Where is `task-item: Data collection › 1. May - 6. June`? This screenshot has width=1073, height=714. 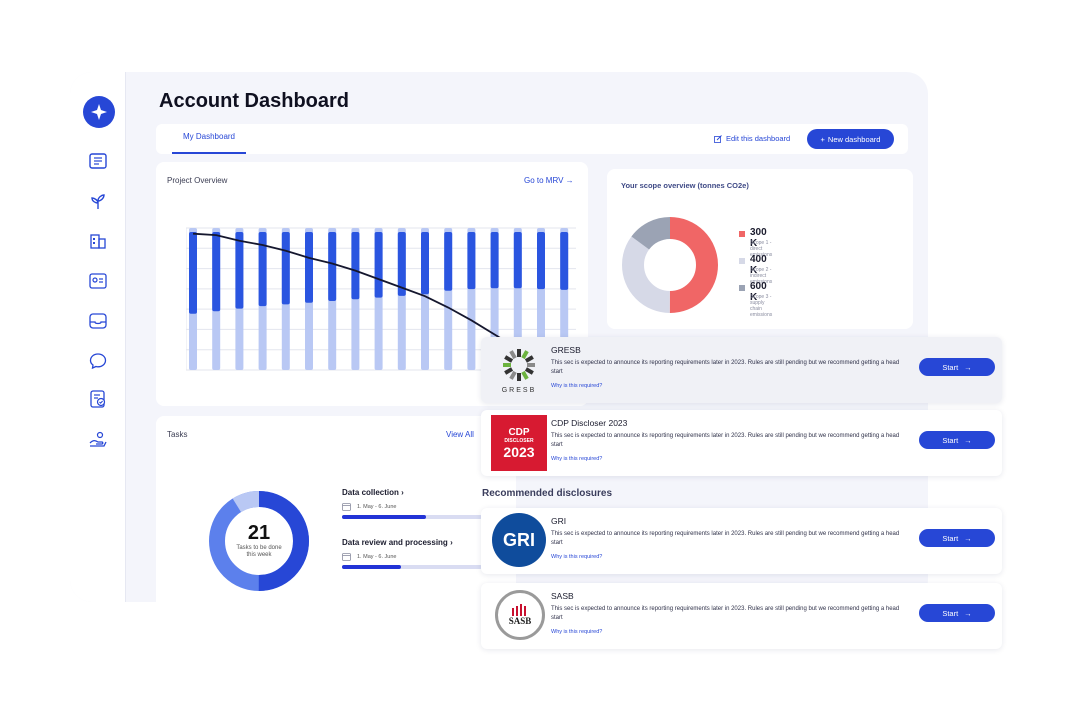 task-item: Data collection › 1. May - 6. June is located at coordinates (427, 503).